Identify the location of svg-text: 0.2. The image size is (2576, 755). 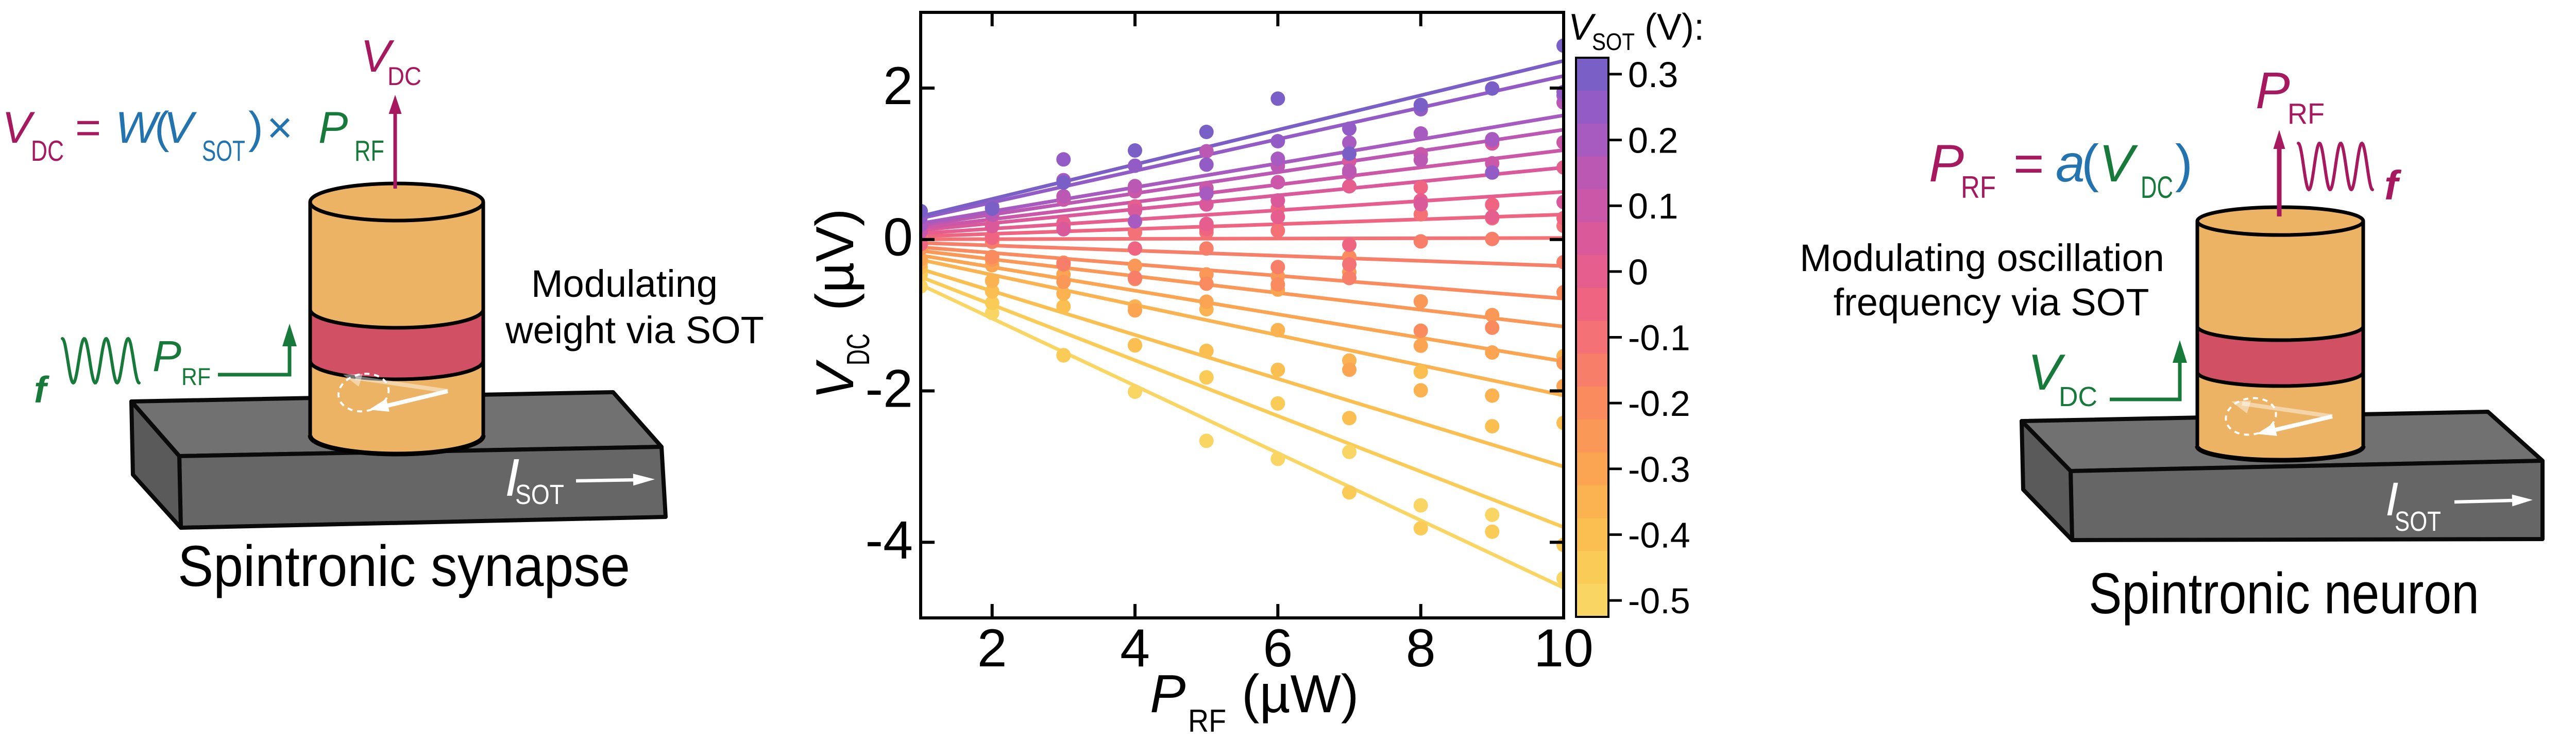
(1653, 141).